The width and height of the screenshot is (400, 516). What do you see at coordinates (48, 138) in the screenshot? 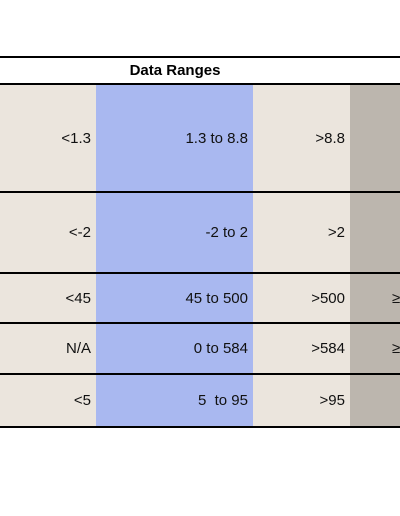
I see `table-cell: <1.3` at bounding box center [48, 138].